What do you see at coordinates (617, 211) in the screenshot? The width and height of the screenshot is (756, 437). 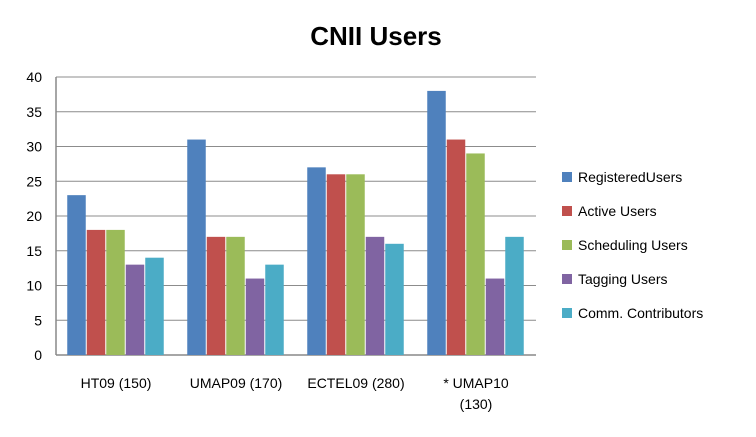 I see `legend-label: Active Users` at bounding box center [617, 211].